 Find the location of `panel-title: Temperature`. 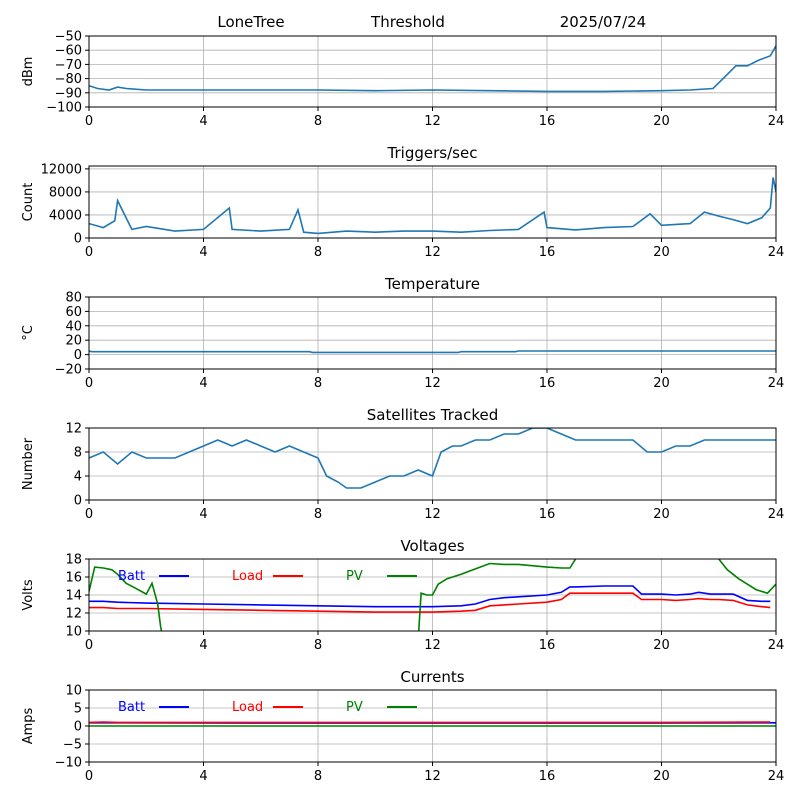

panel-title: Temperature is located at coordinates (432, 284).